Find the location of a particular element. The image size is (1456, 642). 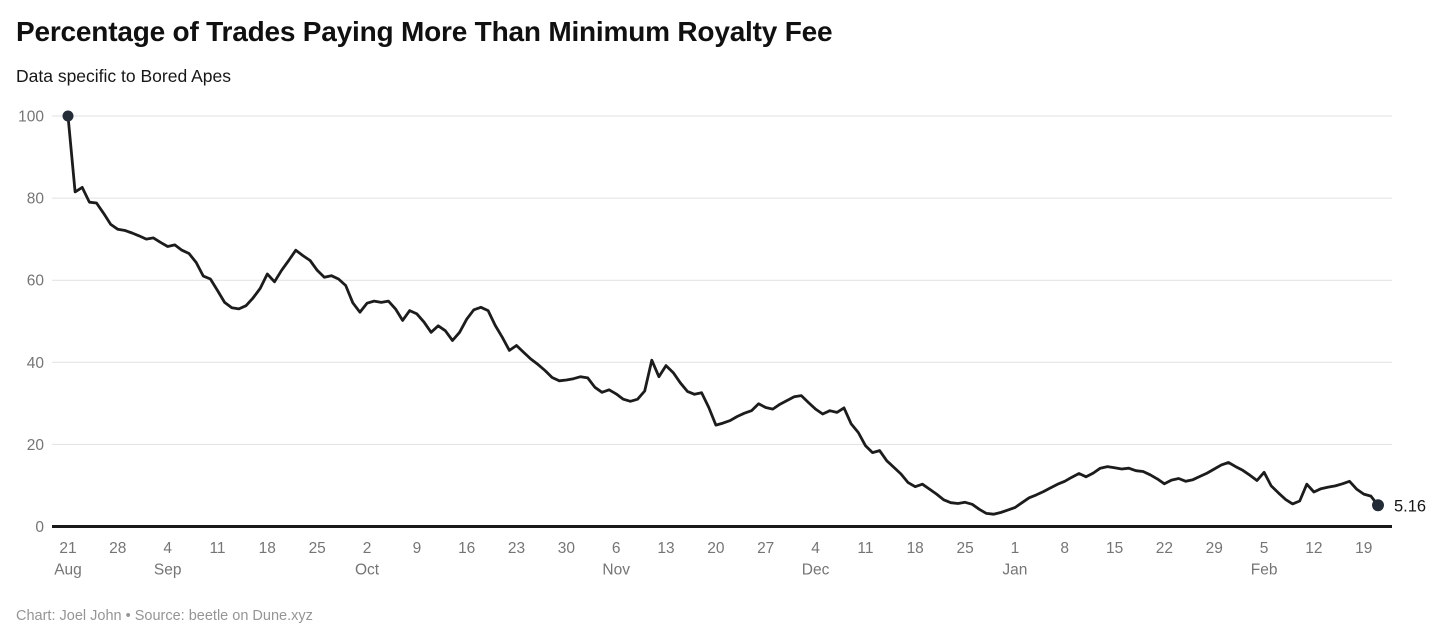

y-tick-label: 60 is located at coordinates (36, 281).